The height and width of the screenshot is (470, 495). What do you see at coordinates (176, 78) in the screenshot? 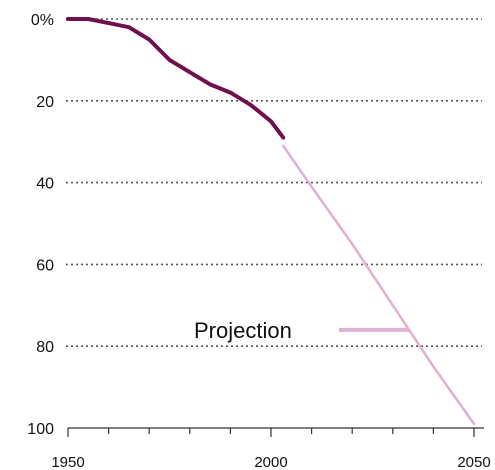
I see `historical-series-line` at bounding box center [176, 78].